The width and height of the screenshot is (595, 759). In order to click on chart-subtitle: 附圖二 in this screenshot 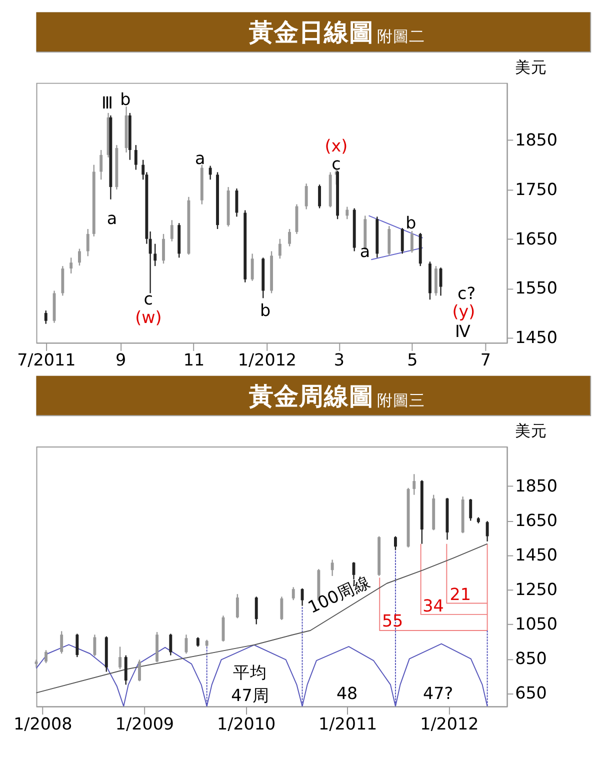, I will do `click(400, 36)`.